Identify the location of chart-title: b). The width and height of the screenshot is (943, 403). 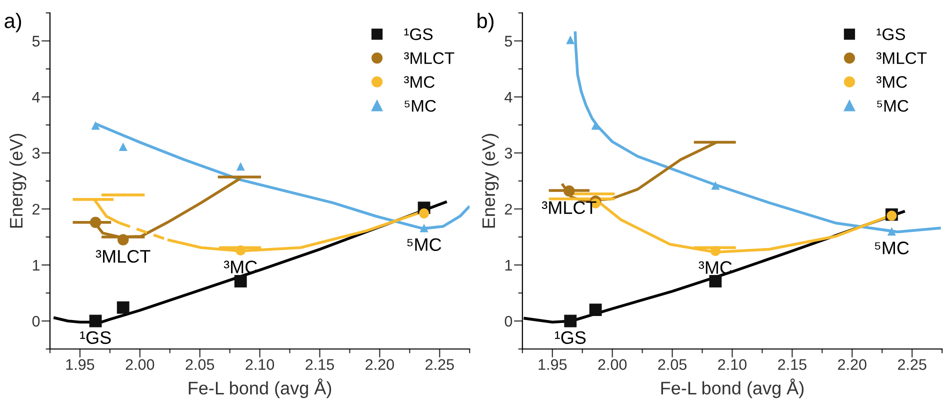
(486, 22).